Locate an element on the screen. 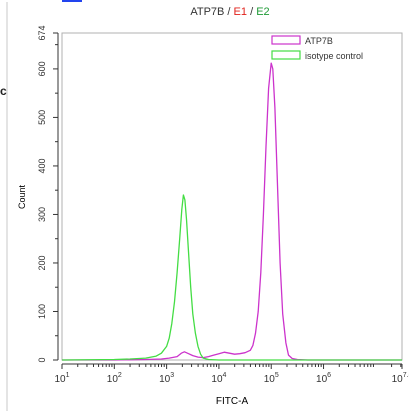 The width and height of the screenshot is (409, 416). y-tick-label: 300 is located at coordinates (42, 214).